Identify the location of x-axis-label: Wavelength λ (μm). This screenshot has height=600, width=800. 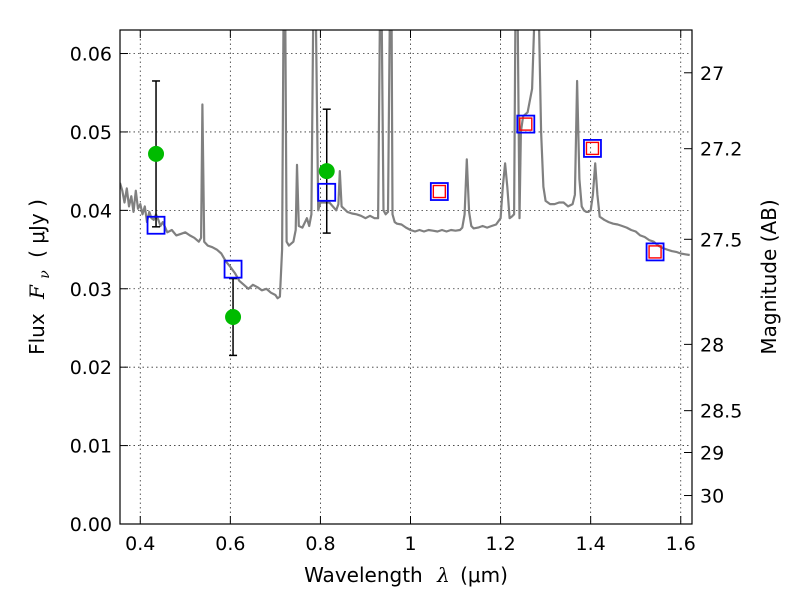
(406, 575).